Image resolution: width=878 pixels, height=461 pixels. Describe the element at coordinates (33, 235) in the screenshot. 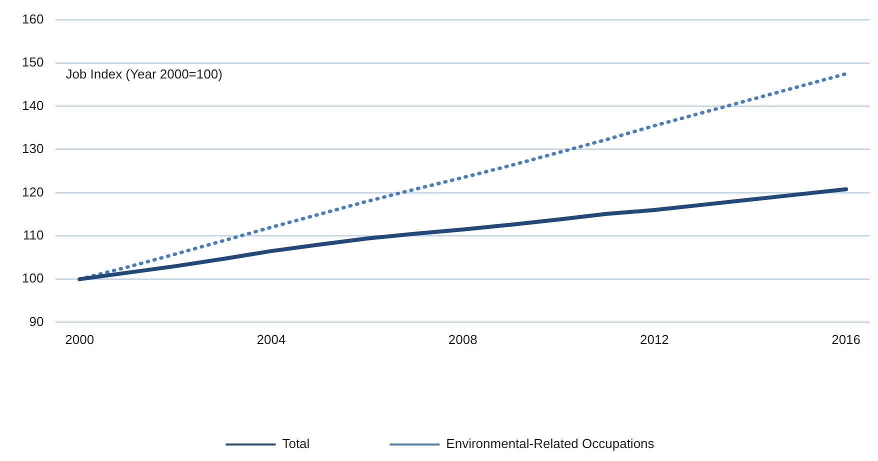

I see `y-tick-label: 110` at that location.